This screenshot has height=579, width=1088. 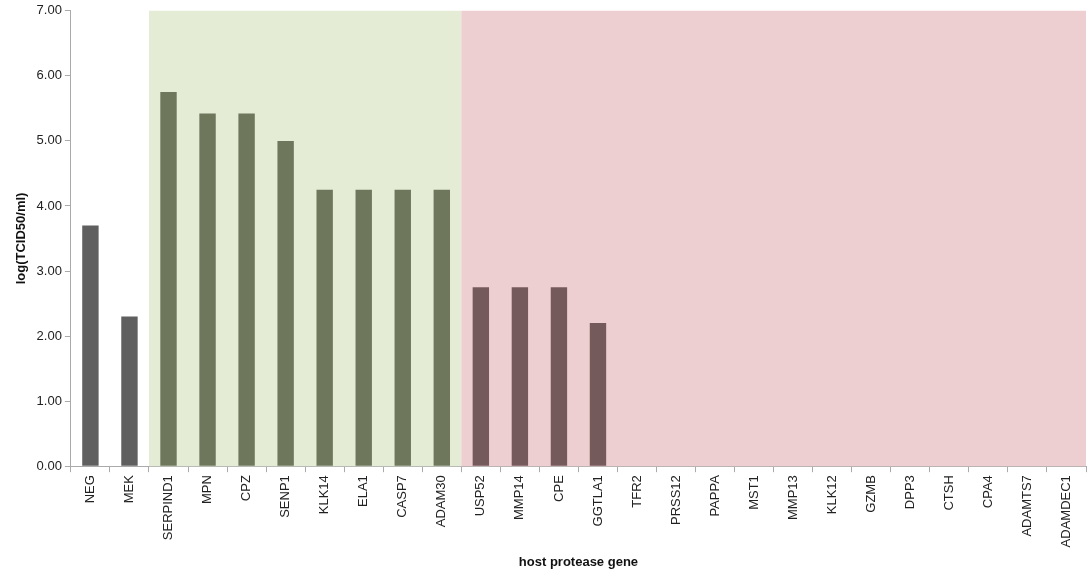 I want to click on y-tick-label: 6.00, so click(x=49, y=75).